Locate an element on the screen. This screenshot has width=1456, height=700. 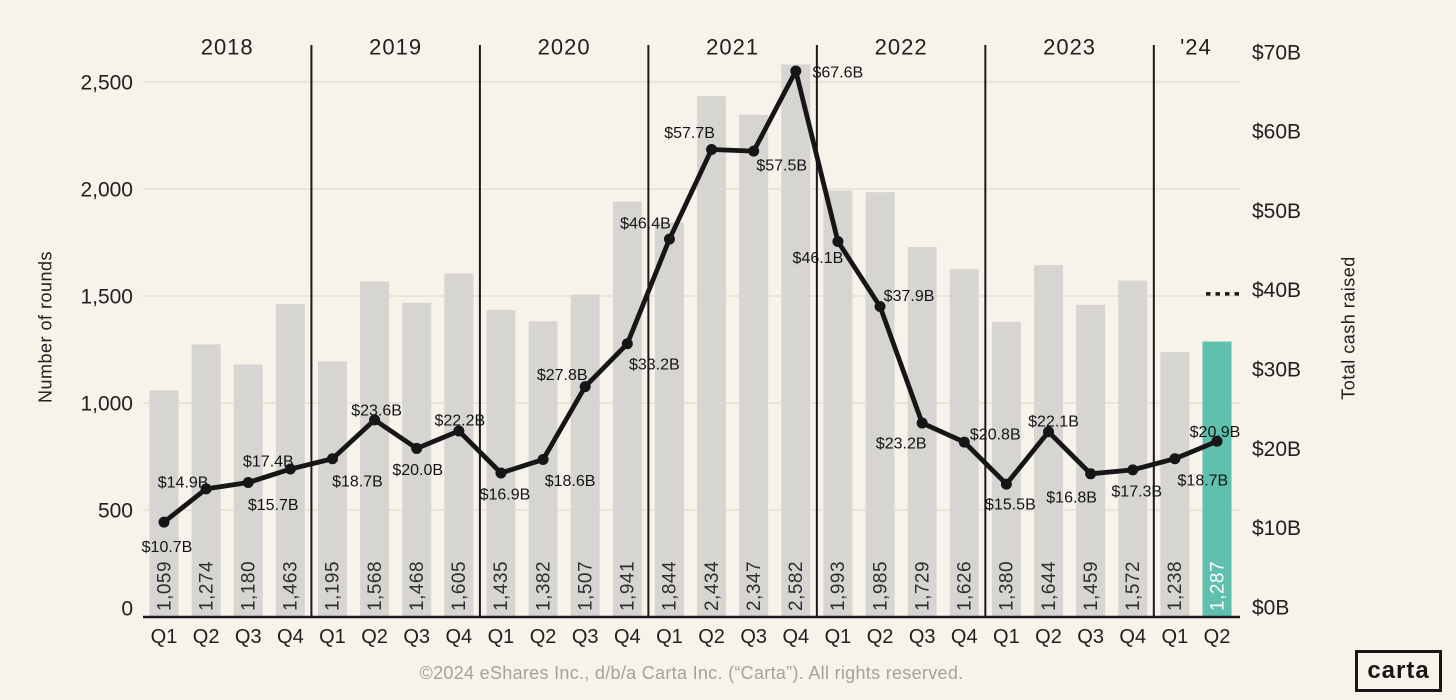
bar-2022-Q2 is located at coordinates (880, 404).